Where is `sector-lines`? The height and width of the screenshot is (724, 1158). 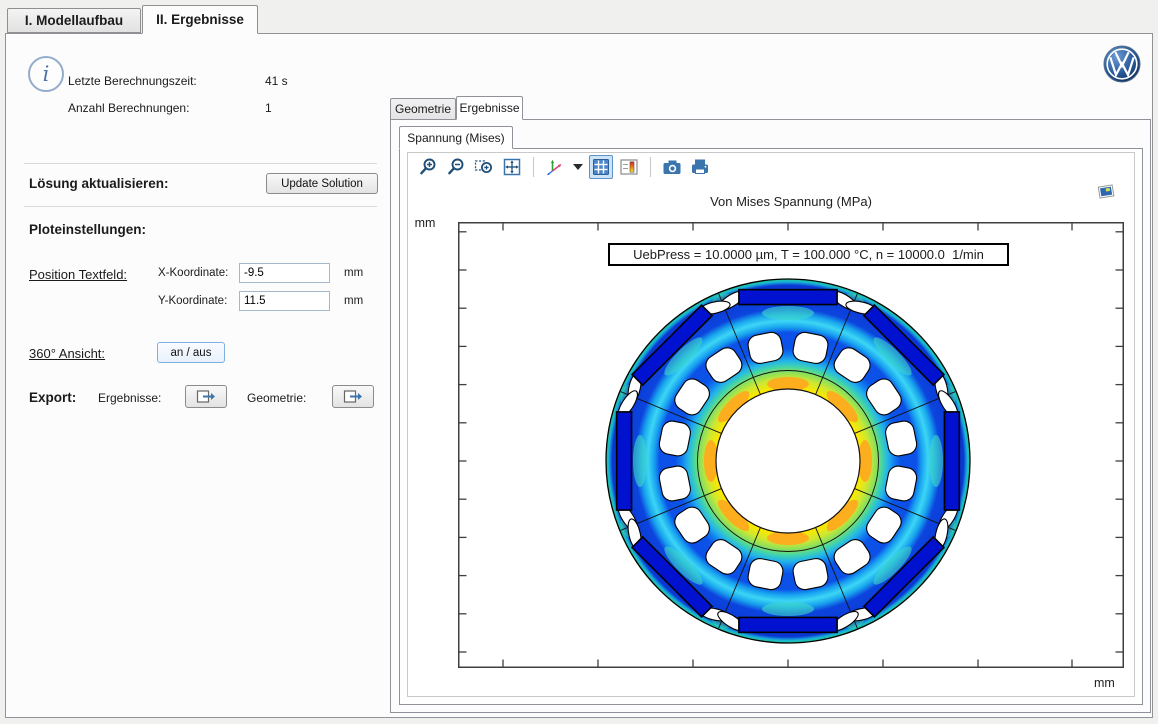
sector-lines is located at coordinates (788, 461).